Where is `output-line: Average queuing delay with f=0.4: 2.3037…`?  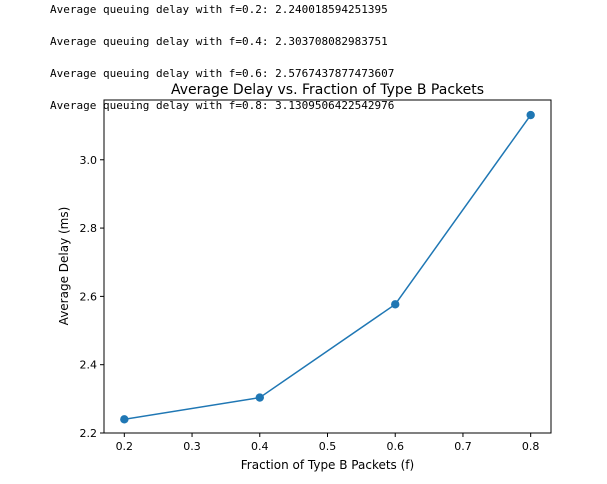 output-line: Average queuing delay with f=0.4: 2.3037… is located at coordinates (219, 41).